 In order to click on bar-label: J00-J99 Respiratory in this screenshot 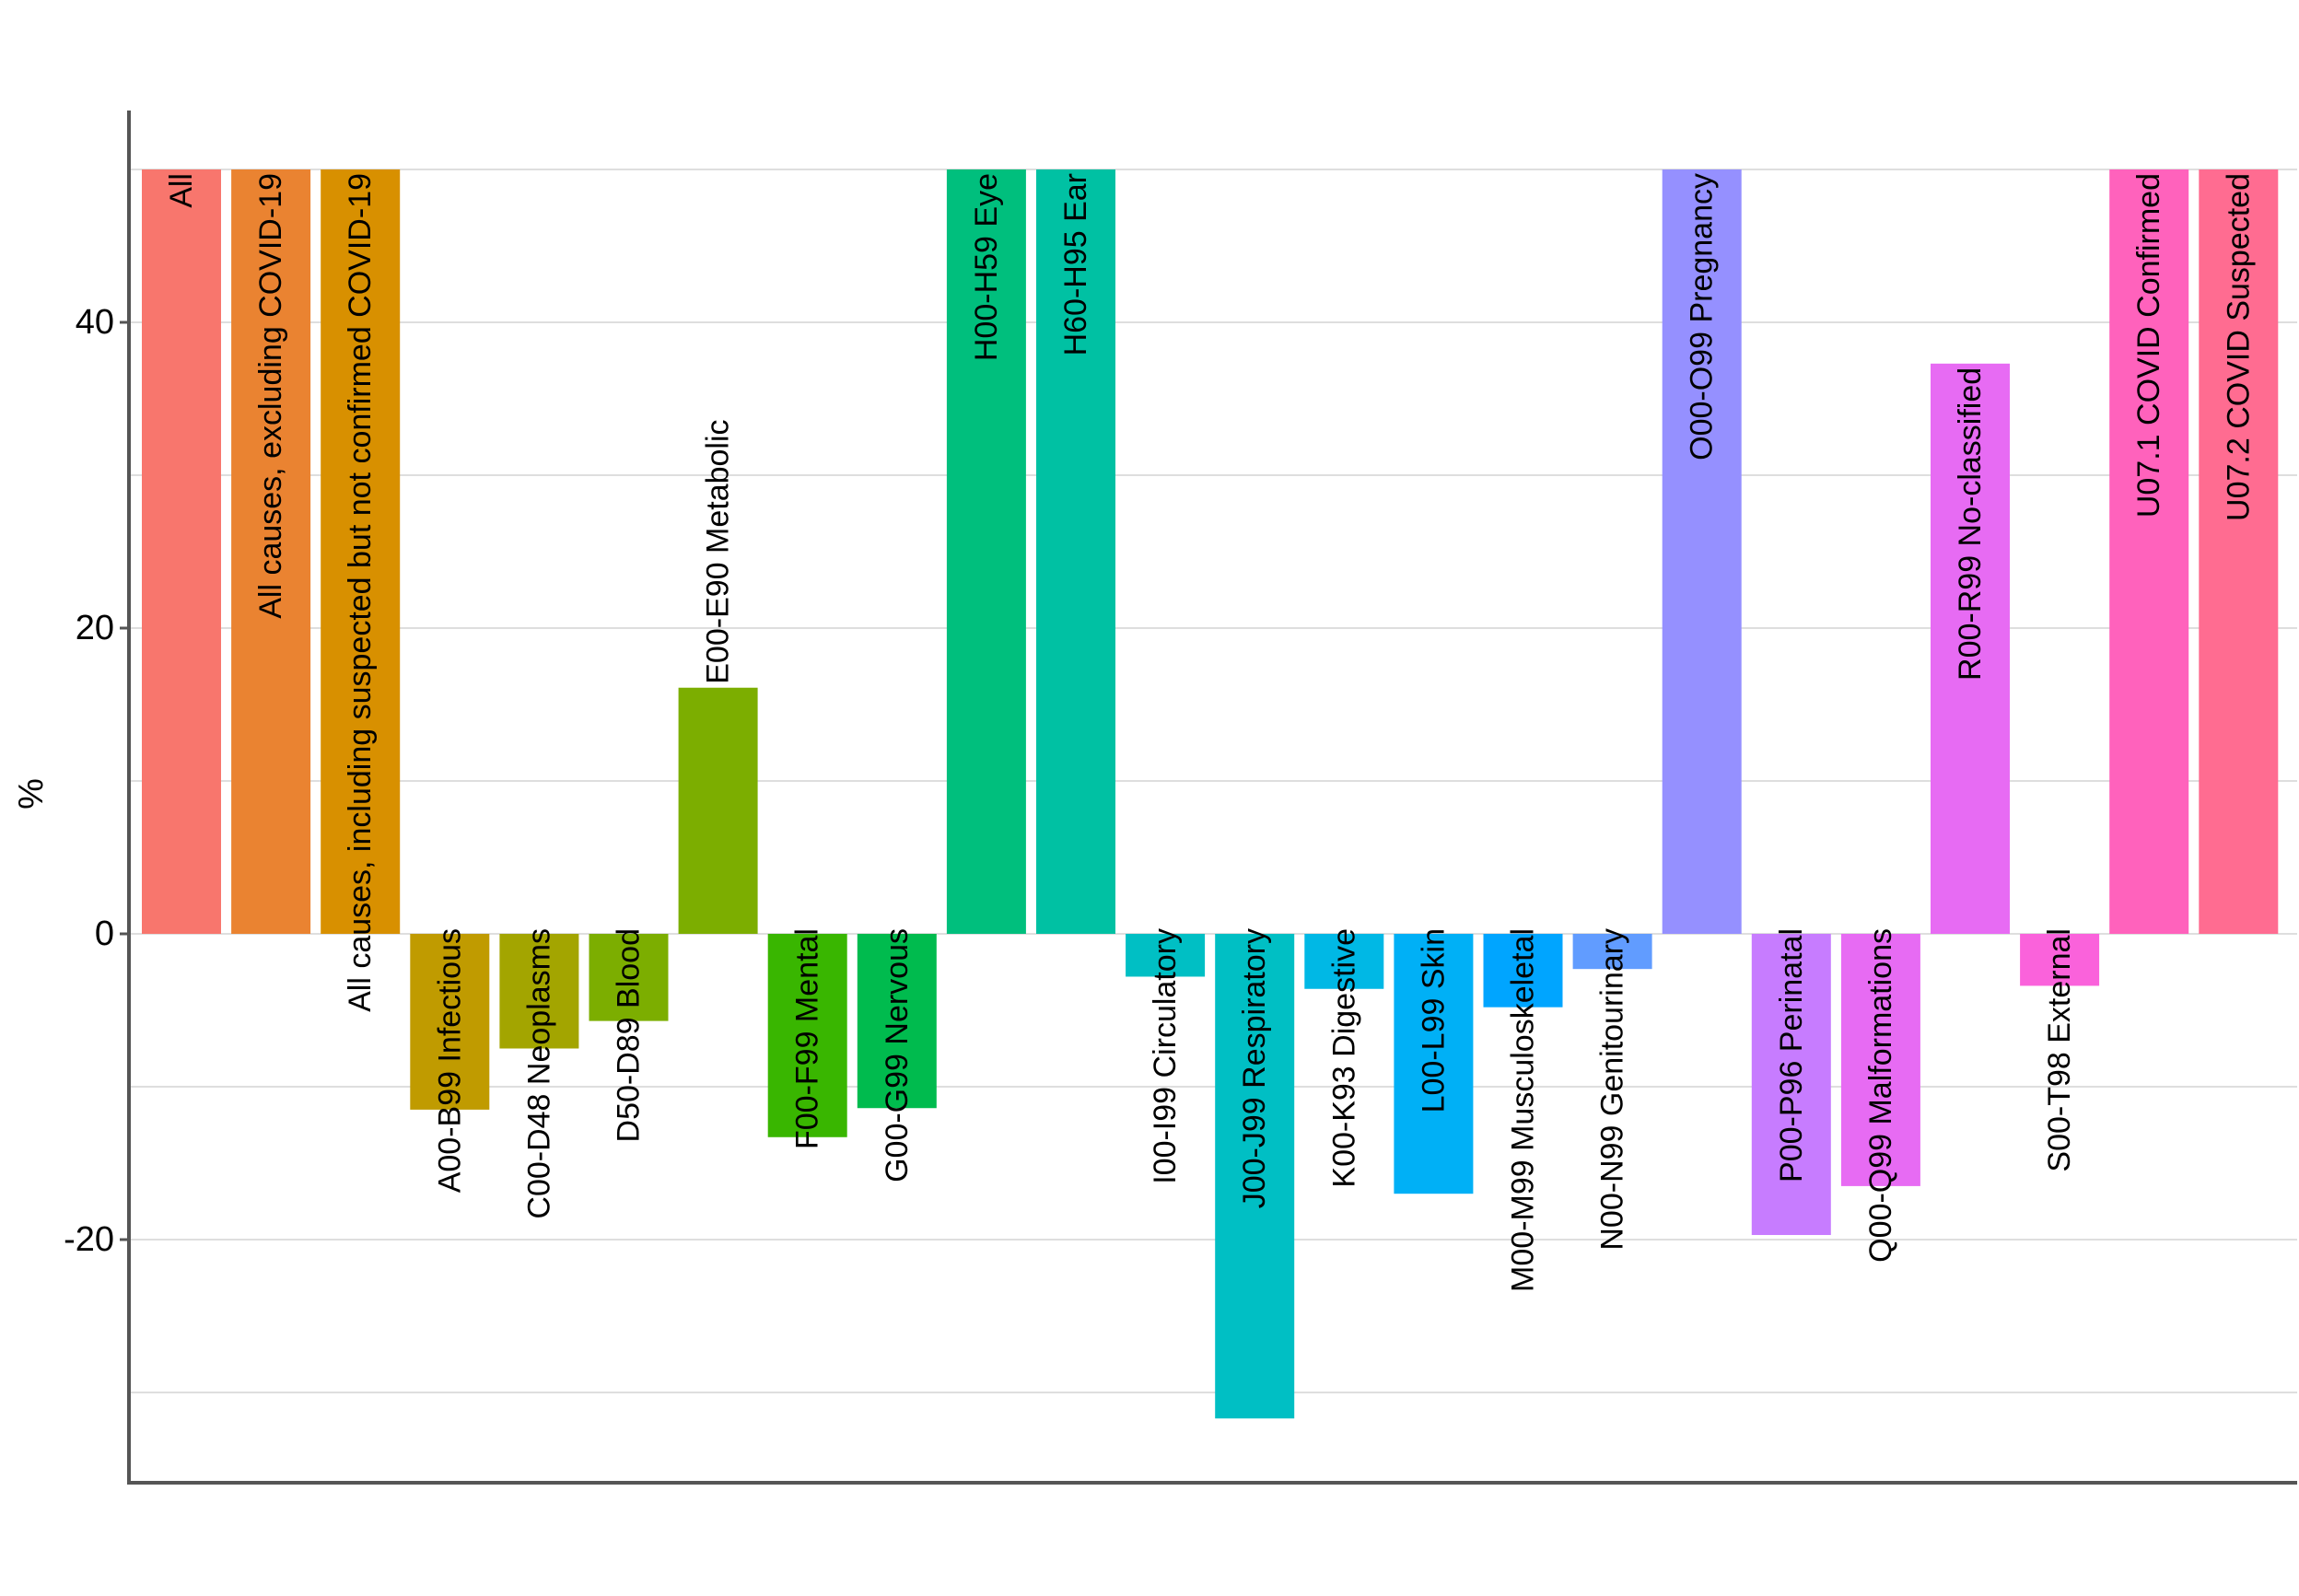, I will do `click(1254, 1068)`.